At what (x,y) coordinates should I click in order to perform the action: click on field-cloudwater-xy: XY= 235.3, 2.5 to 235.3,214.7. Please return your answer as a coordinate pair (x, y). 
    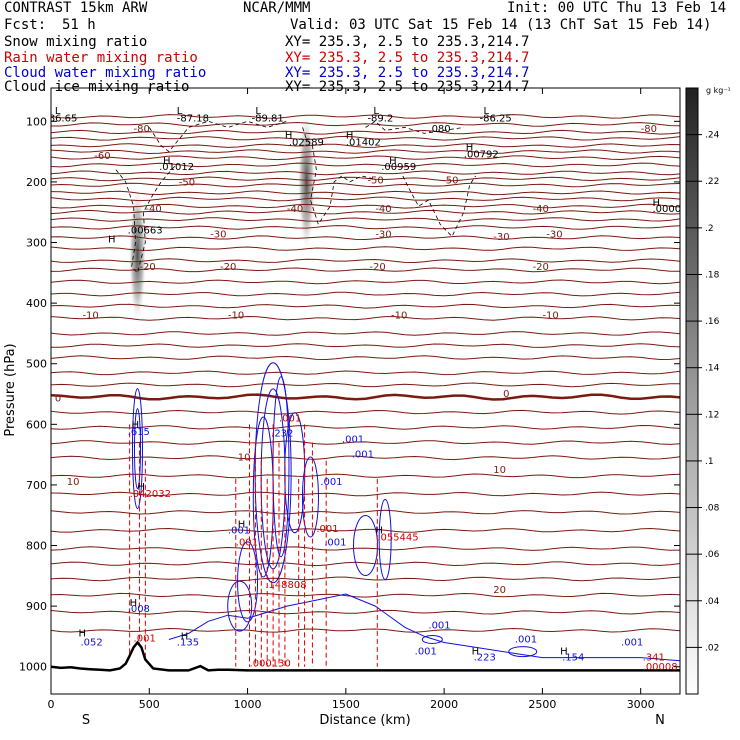
    Looking at the image, I should click on (407, 73).